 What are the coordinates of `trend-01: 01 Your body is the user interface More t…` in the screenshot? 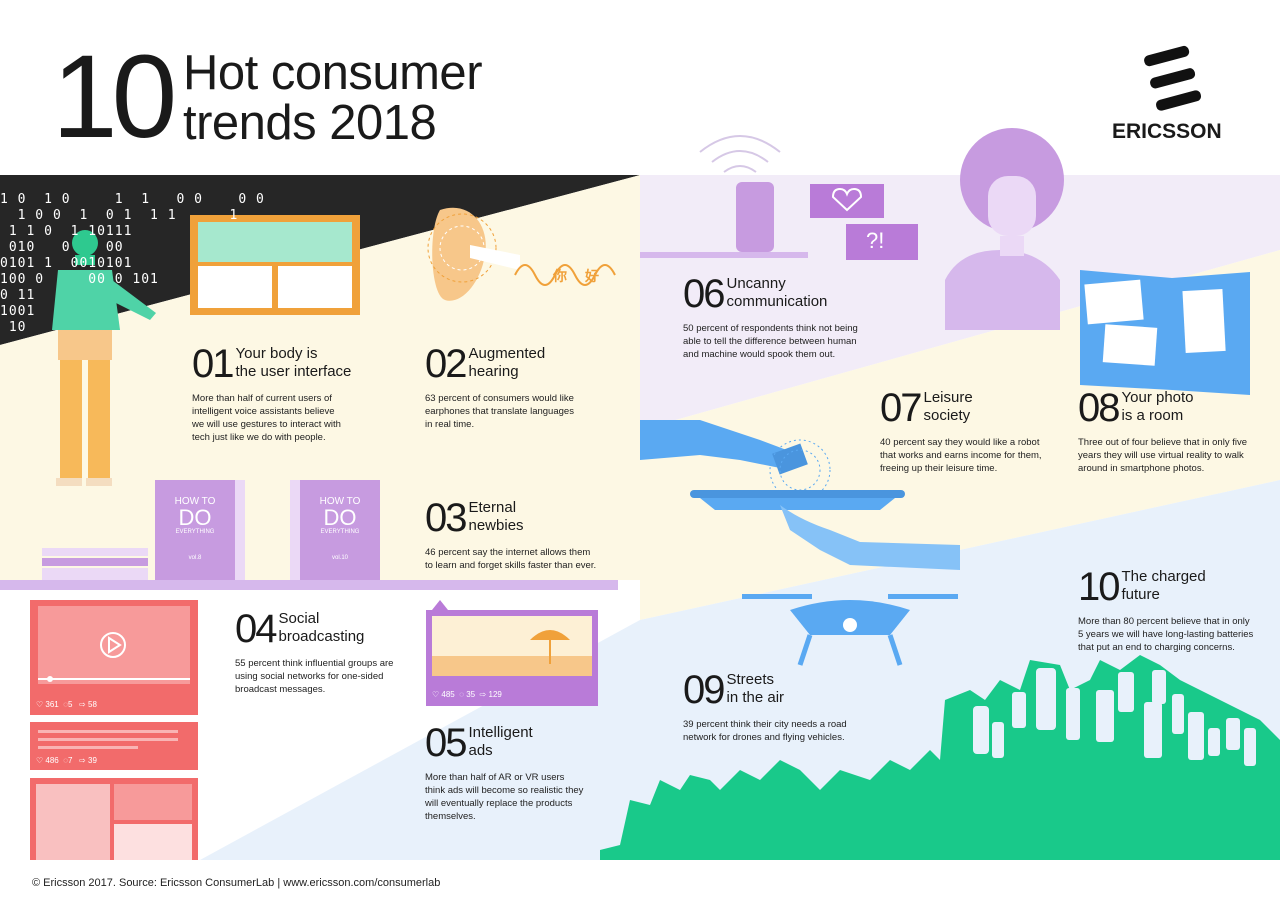 It's located at (287, 394).